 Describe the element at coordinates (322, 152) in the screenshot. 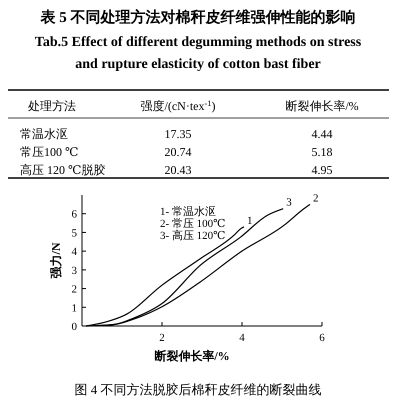

I see `data-label: 5.18` at that location.